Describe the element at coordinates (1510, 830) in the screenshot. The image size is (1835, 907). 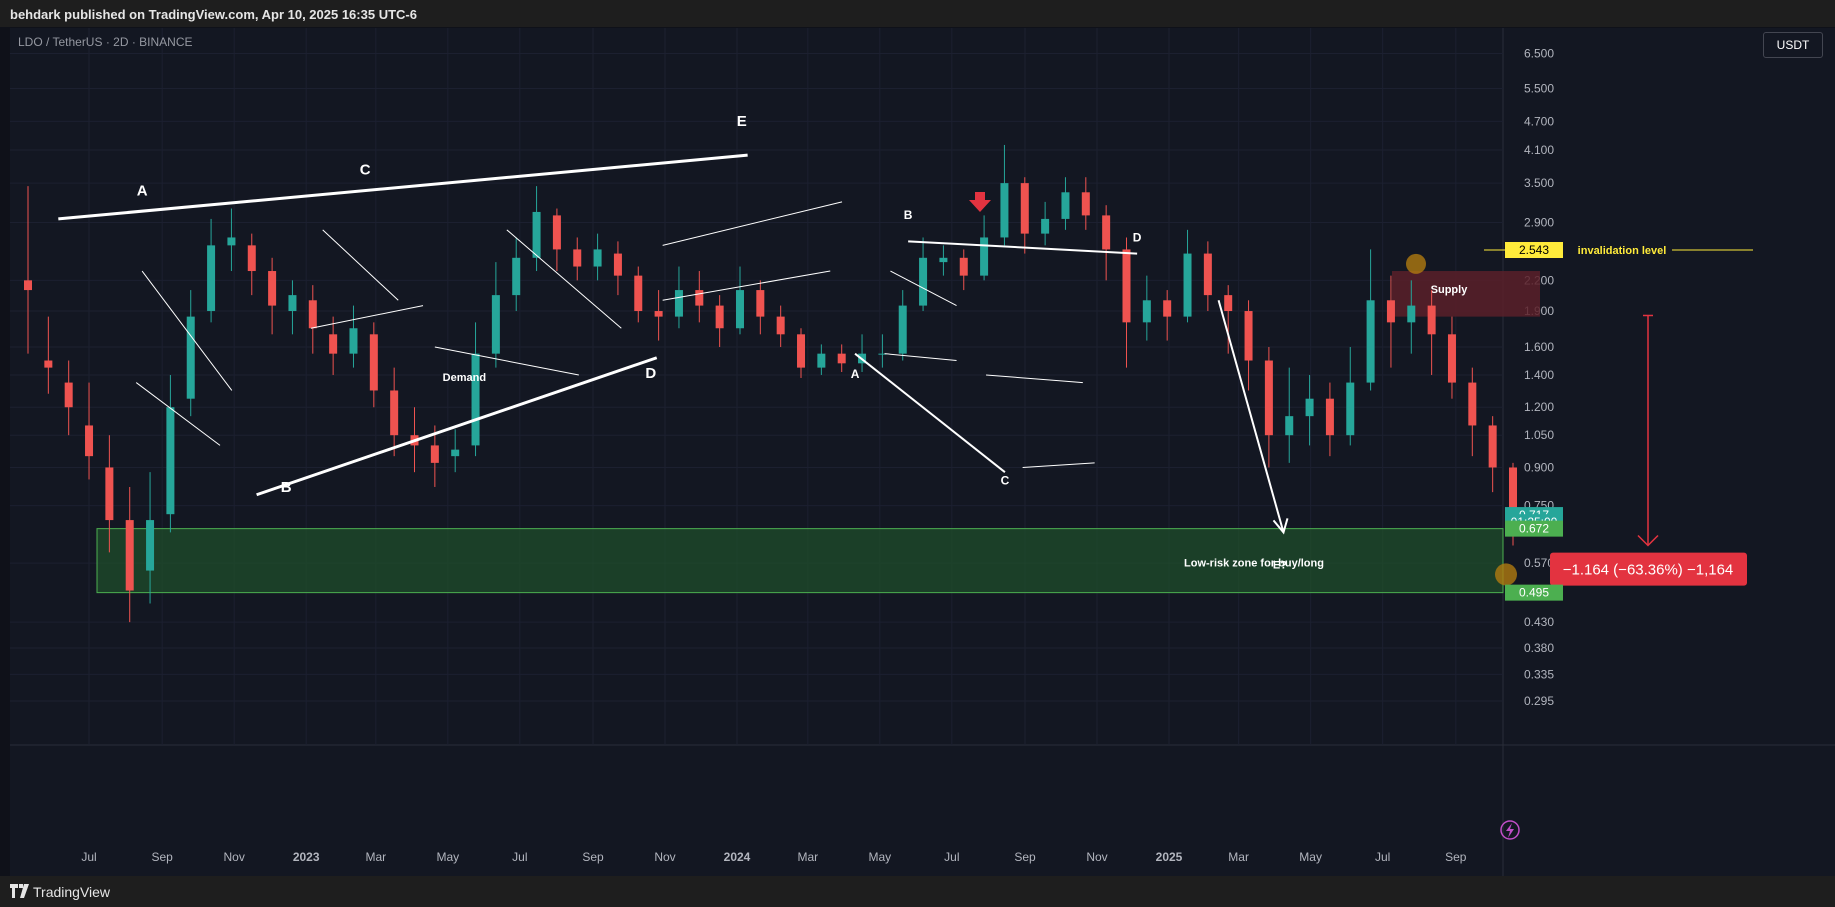
I see `lightning-icon` at that location.